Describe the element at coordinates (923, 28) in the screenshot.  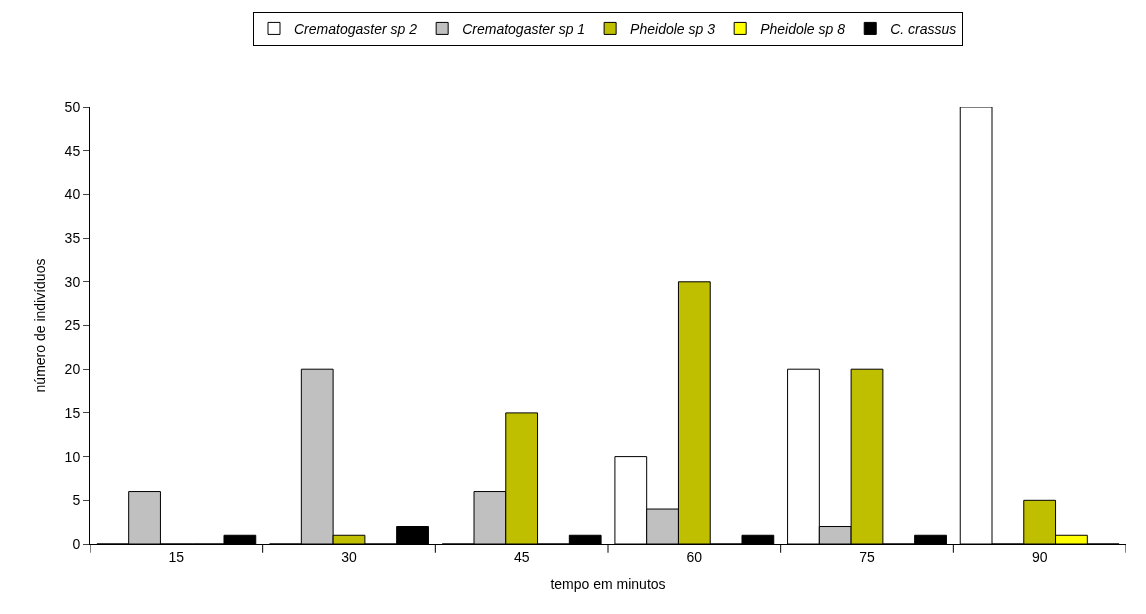
I see `legend-label: C. crassus` at that location.